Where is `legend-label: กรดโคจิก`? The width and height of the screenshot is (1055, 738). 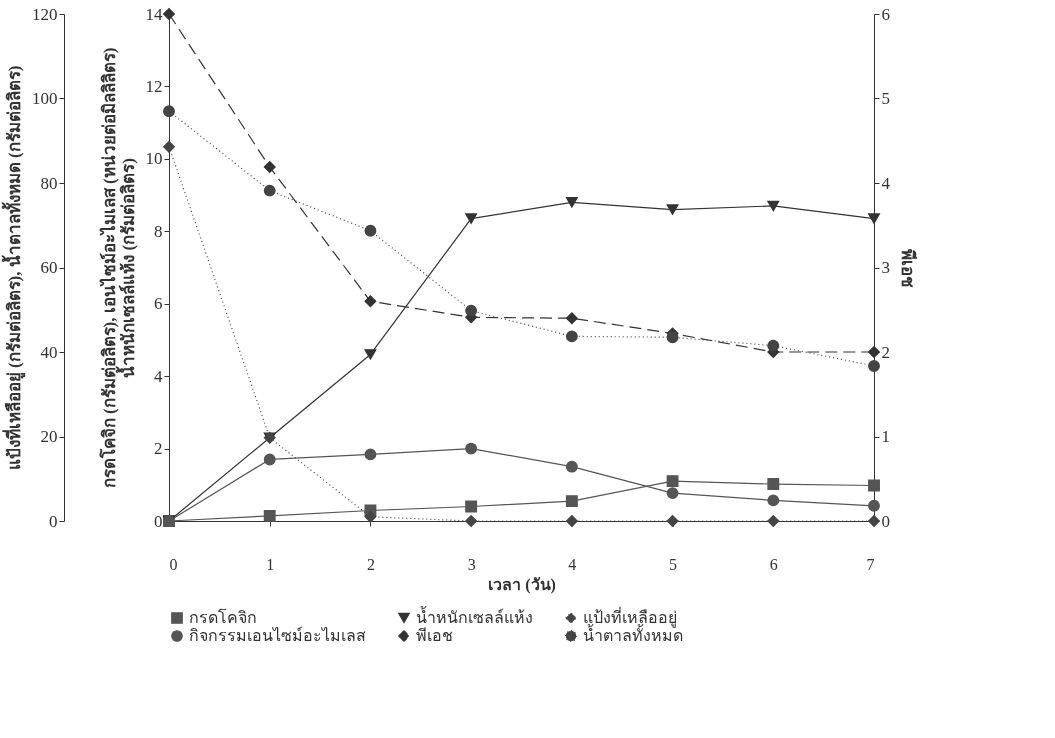 legend-label: กรดโคจิก is located at coordinates (223, 617).